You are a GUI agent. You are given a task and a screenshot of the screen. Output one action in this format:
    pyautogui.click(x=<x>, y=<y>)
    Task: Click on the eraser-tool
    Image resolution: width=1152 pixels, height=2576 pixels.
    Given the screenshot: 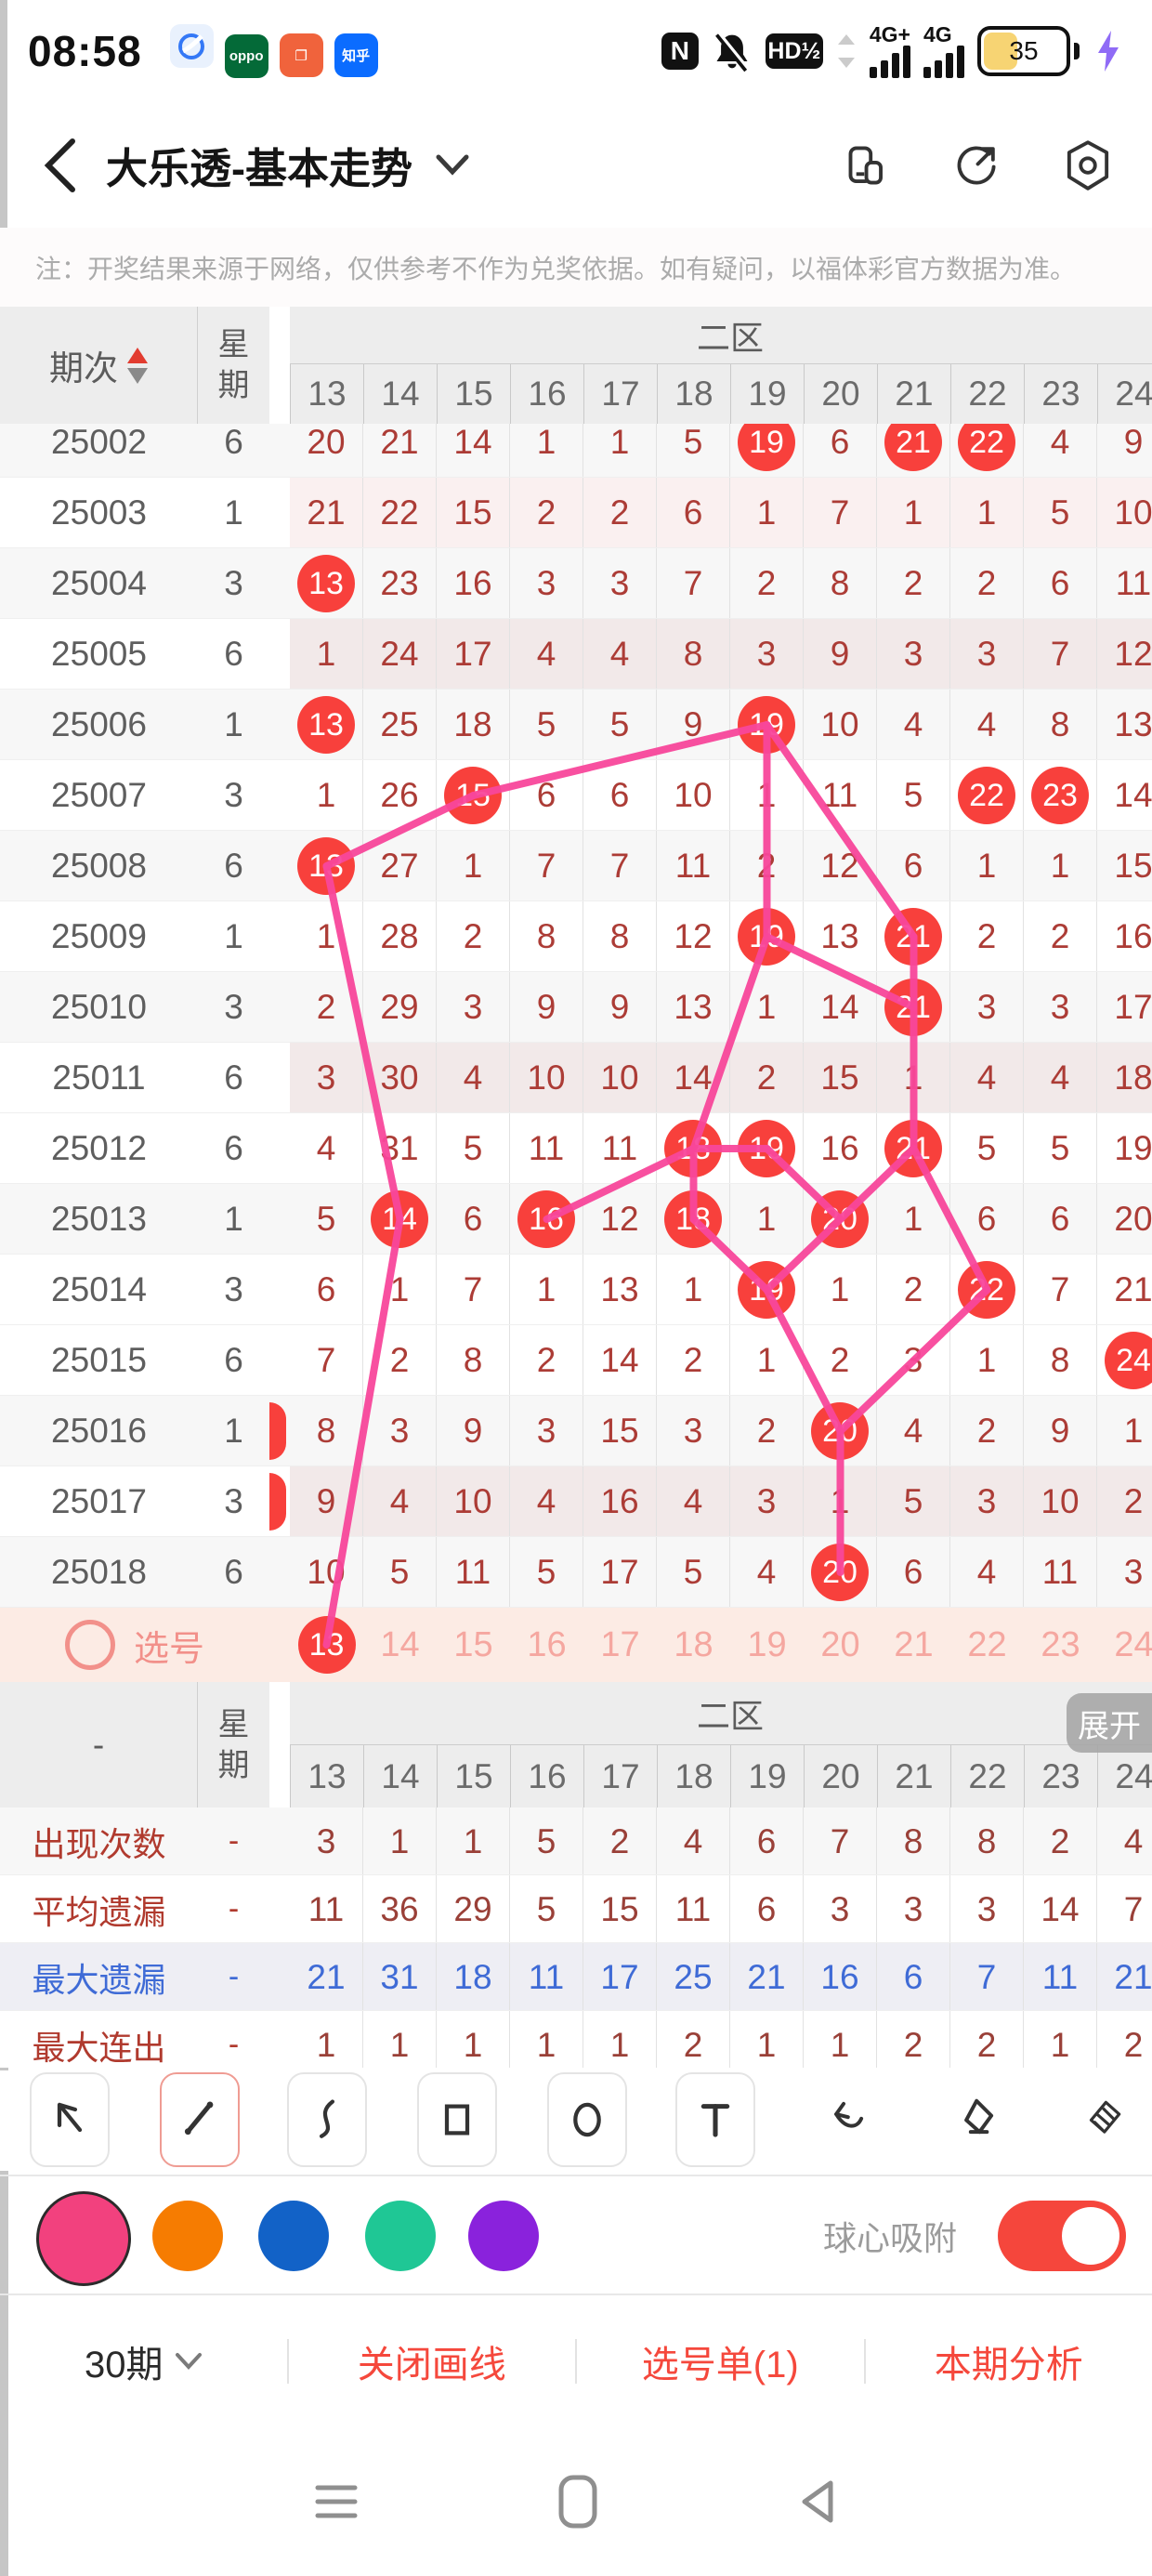 What is the action you would take?
    pyautogui.click(x=978, y=2117)
    